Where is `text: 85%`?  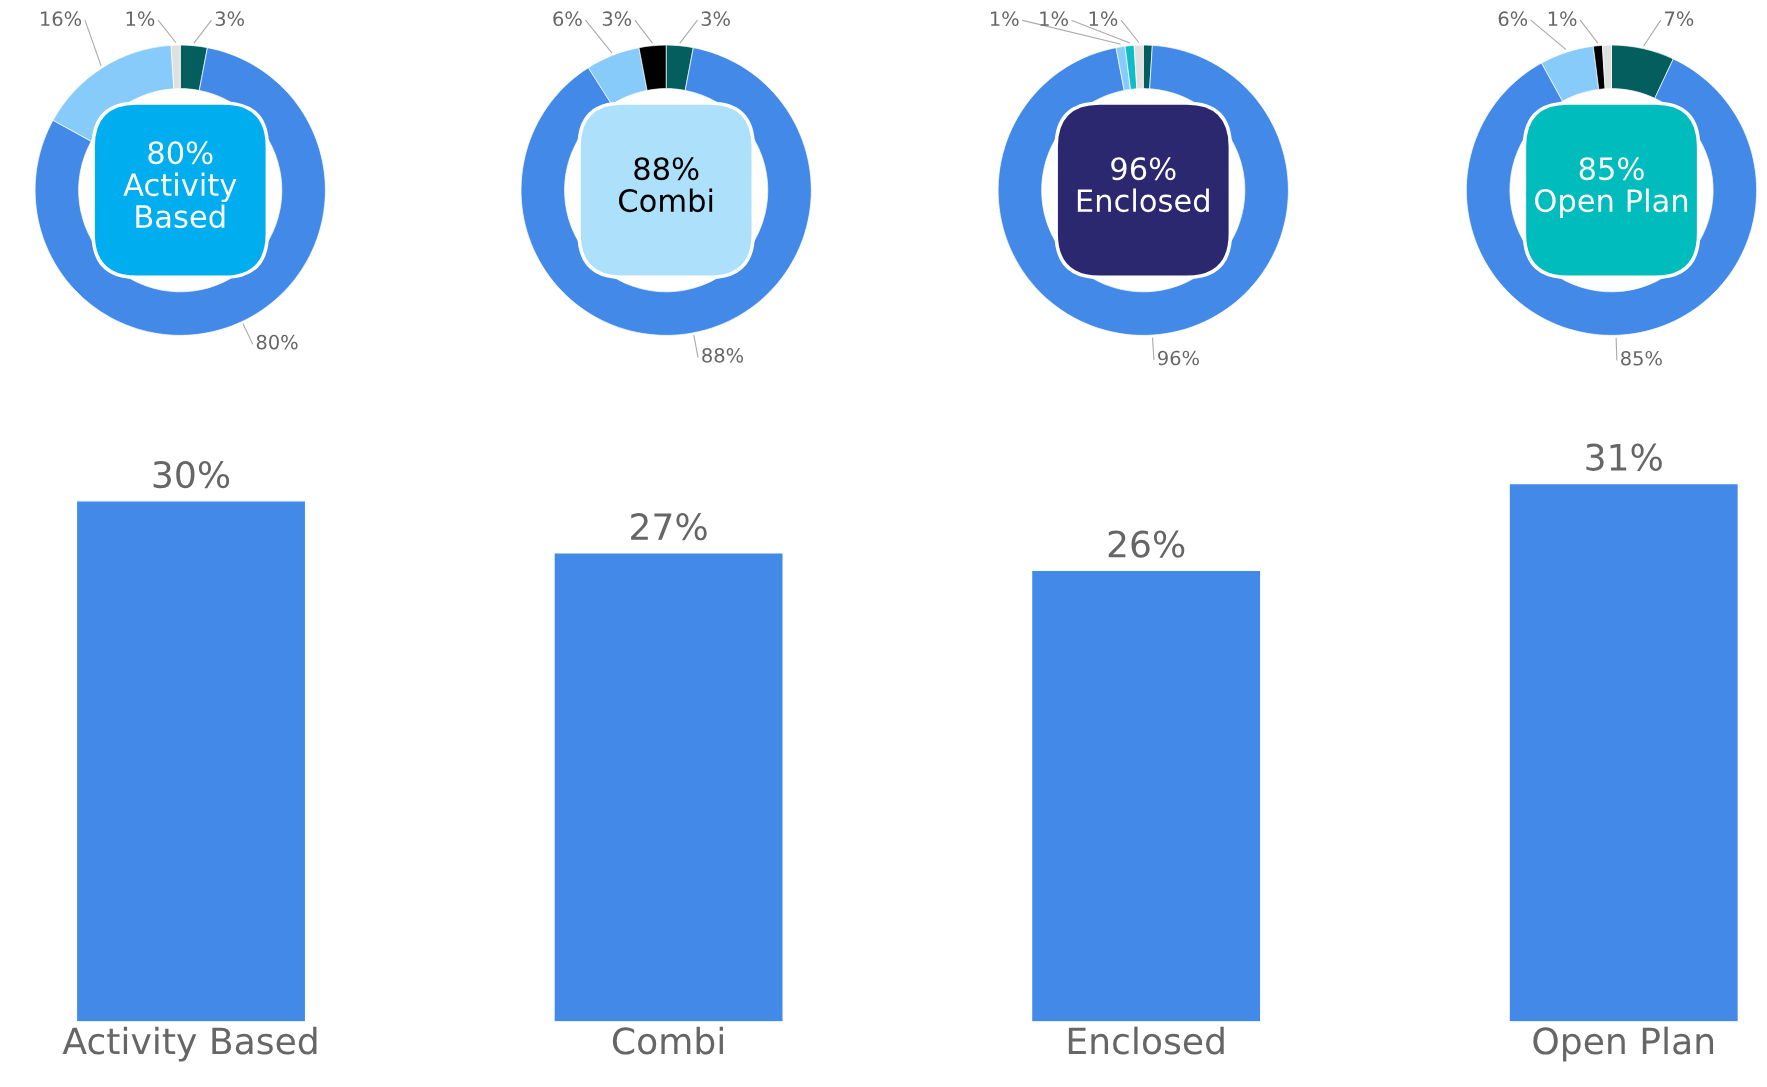
text: 85% is located at coordinates (1611, 169).